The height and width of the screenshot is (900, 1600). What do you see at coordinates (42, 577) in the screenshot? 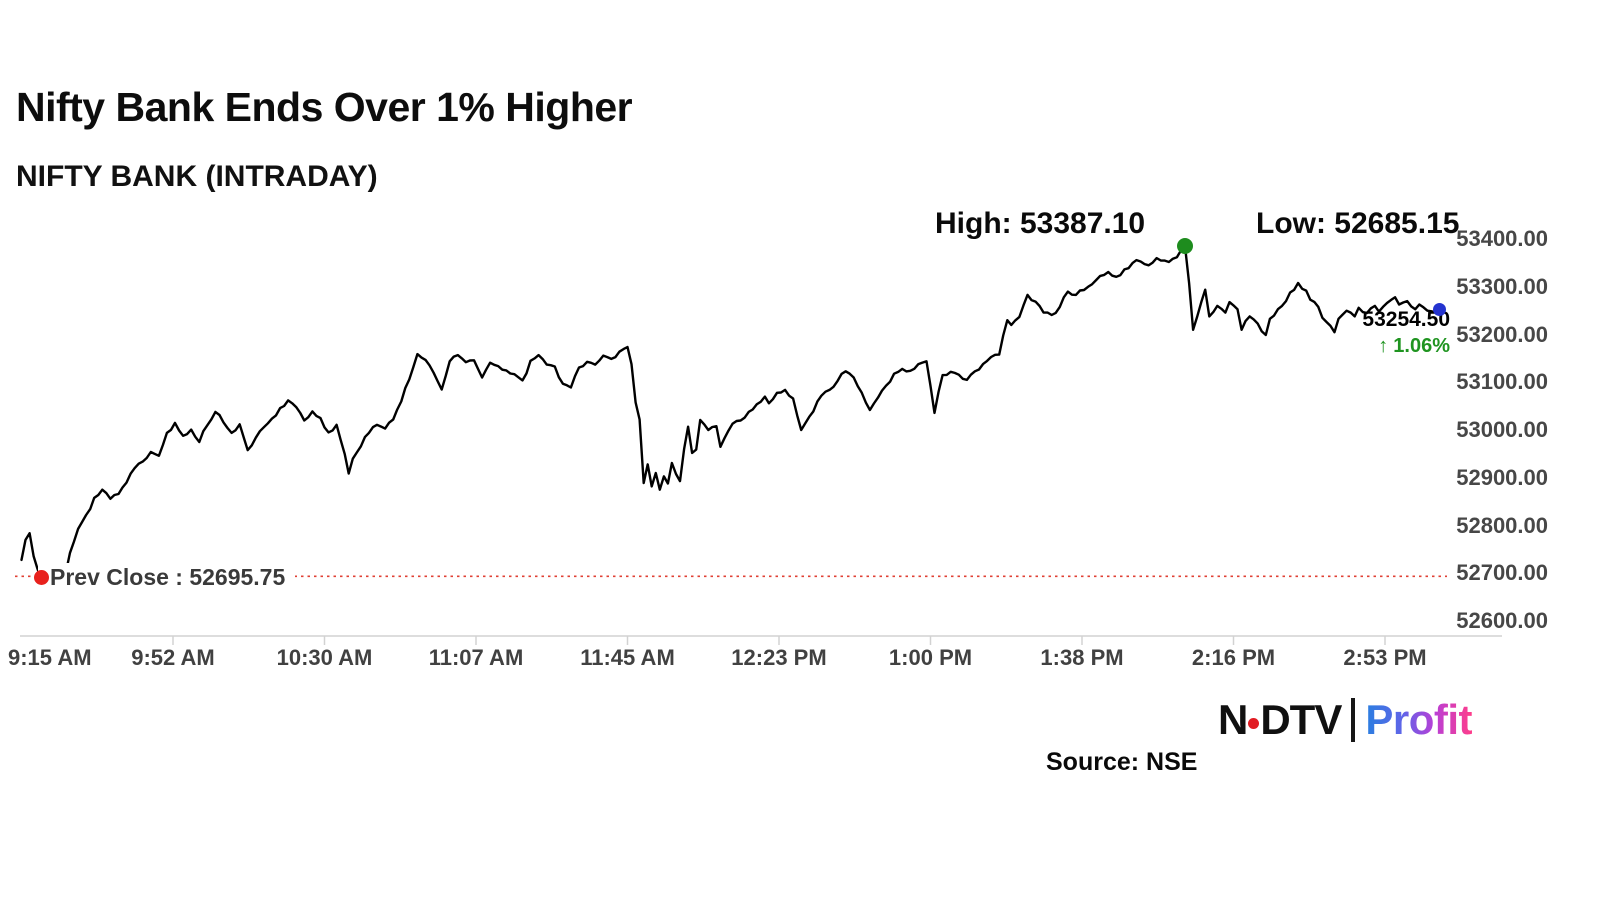
I see `open-low-marker-dot` at bounding box center [42, 577].